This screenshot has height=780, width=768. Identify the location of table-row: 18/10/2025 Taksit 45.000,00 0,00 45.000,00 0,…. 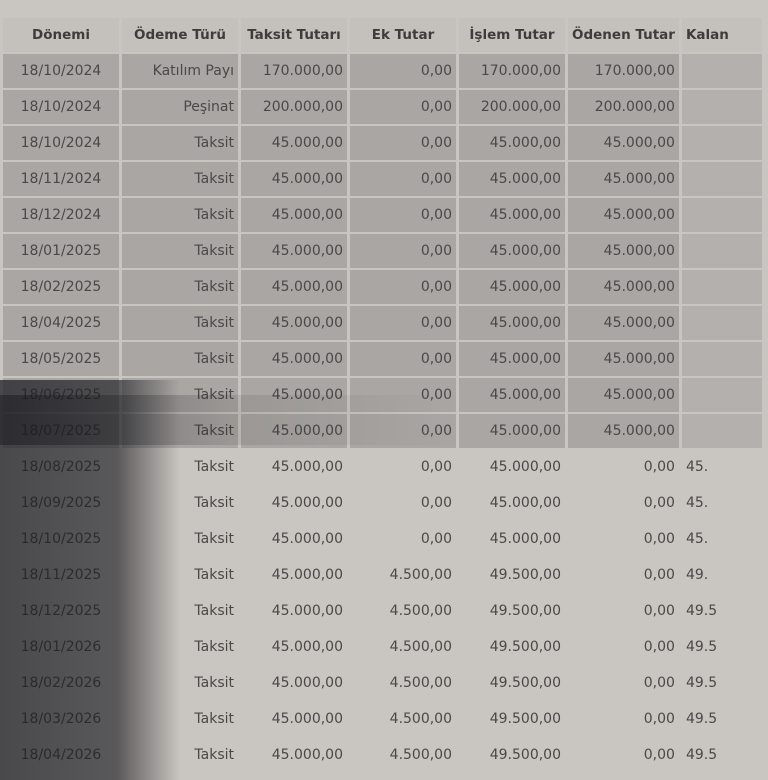
(382, 539).